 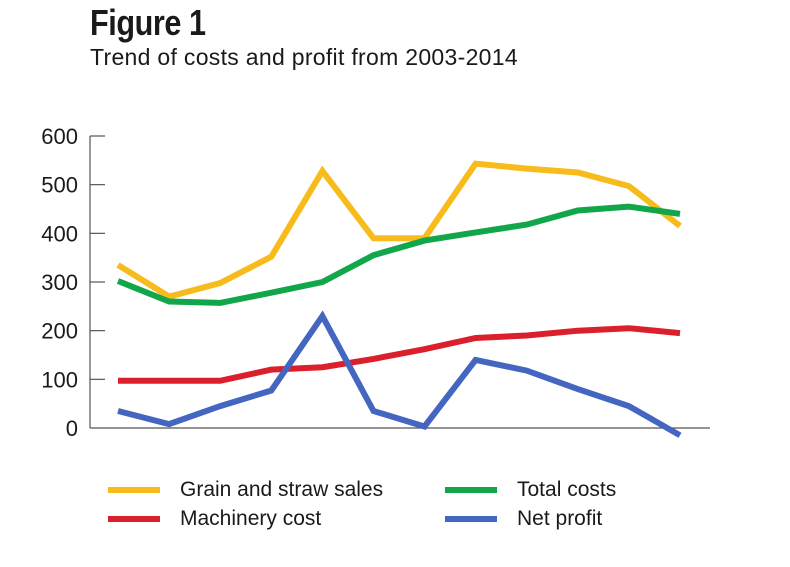 What do you see at coordinates (59, 282) in the screenshot?
I see `y-tick-label-300: 300` at bounding box center [59, 282].